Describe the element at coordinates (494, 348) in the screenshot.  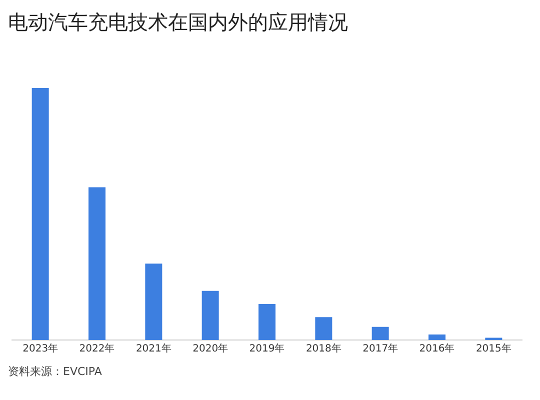
I see `x-tick-label: 2015年` at that location.